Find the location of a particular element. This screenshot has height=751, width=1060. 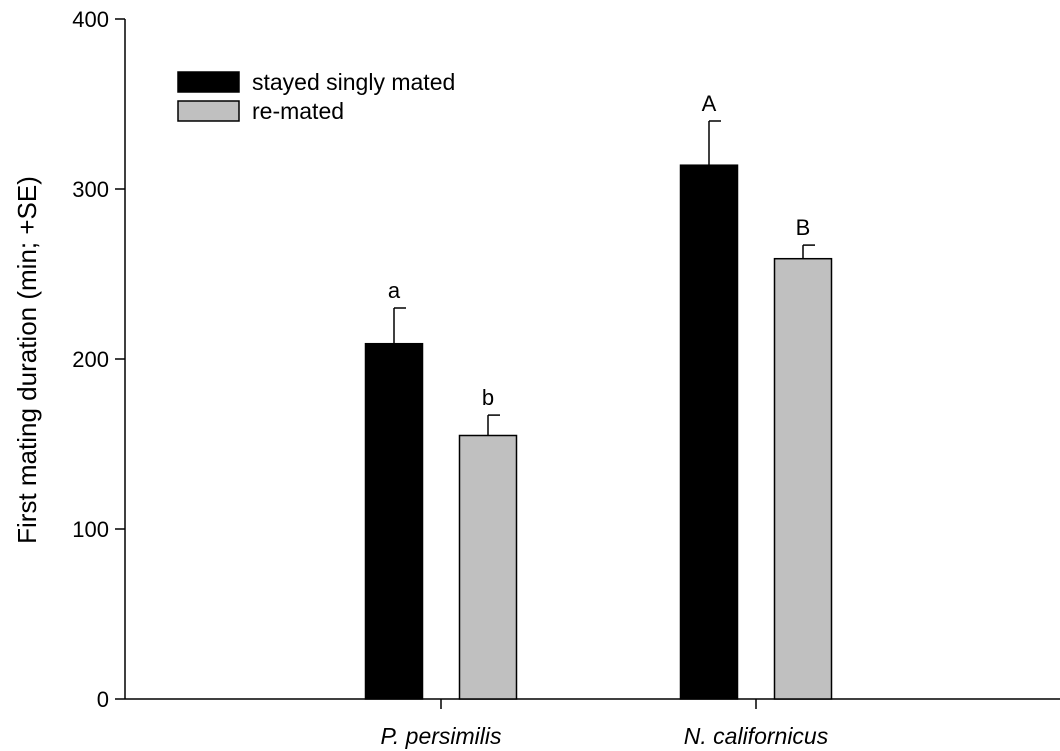

significance-label: A is located at coordinates (709, 103).